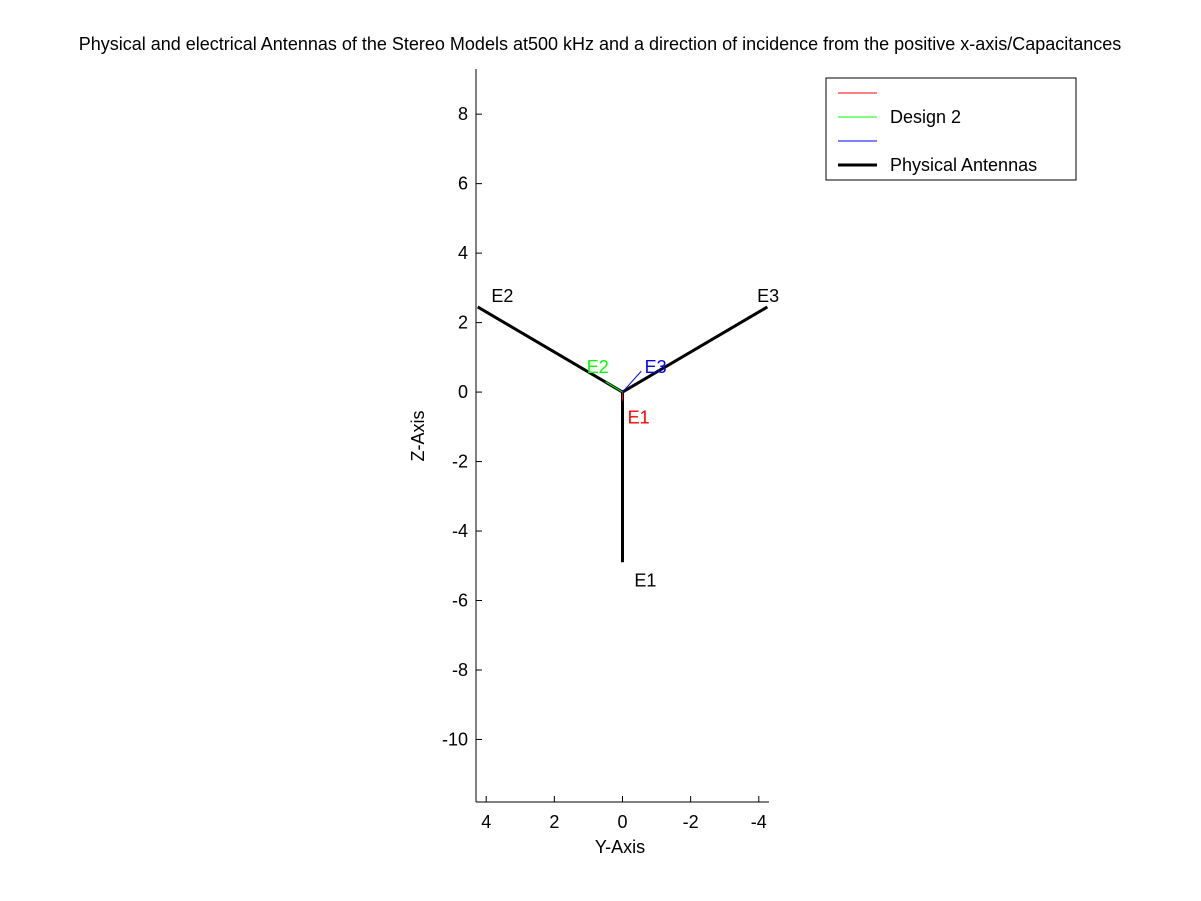 This screenshot has height=901, width=1201. I want to click on legend: Design 2 Physical Antennas, so click(951, 129).